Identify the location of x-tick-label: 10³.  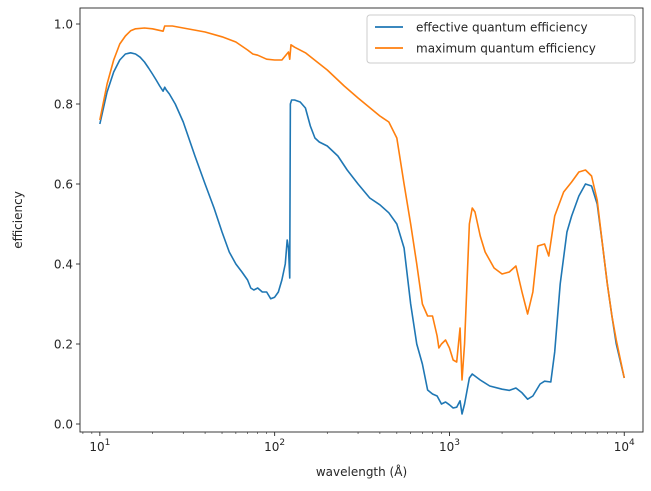
(449, 446).